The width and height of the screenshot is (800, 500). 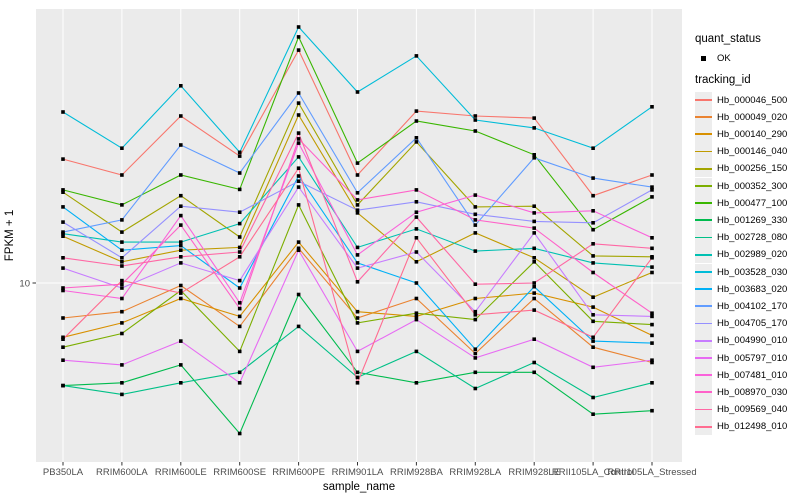 What do you see at coordinates (298, 472) in the screenshot?
I see `x-tick-label: RRIM600PE` at bounding box center [298, 472].